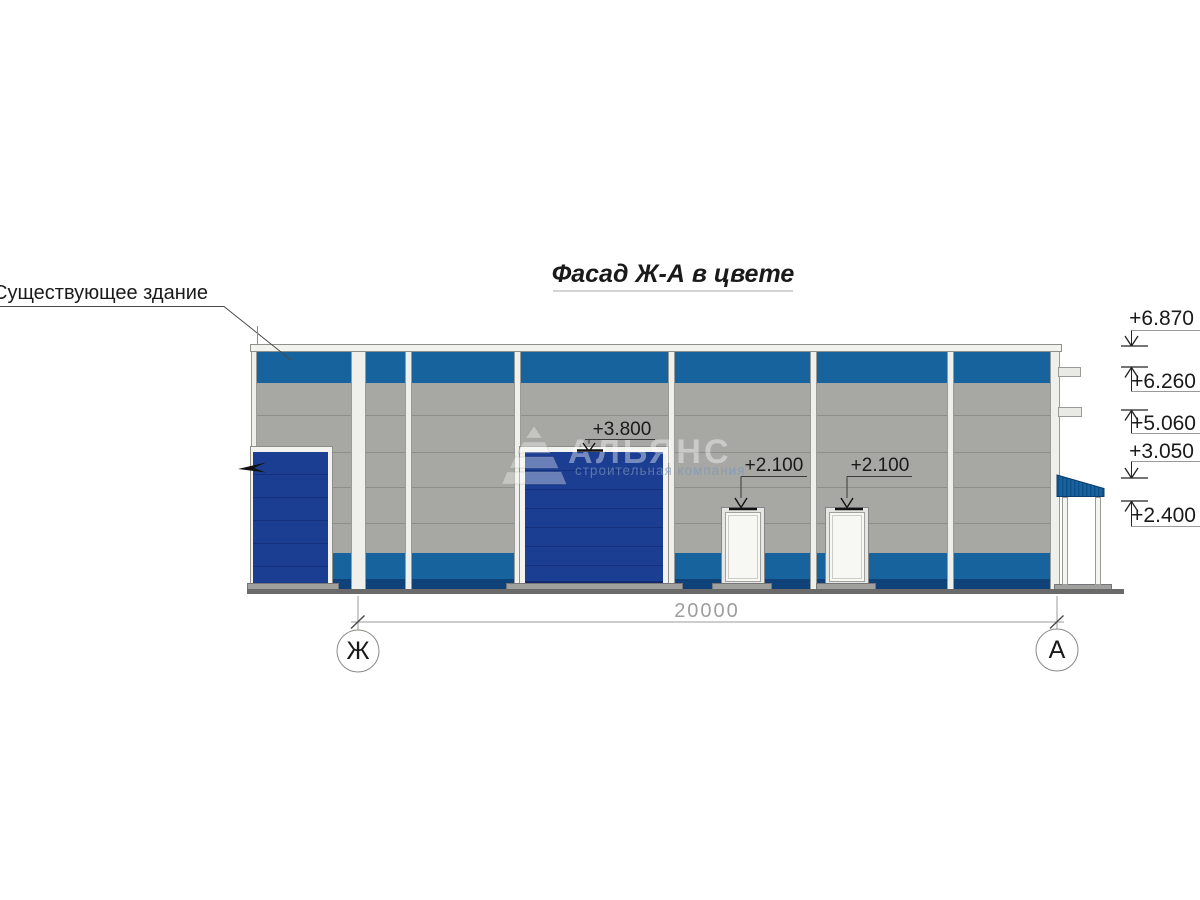 The height and width of the screenshot is (900, 1200). What do you see at coordinates (1065, 541) in the screenshot?
I see `canopy-post-left` at bounding box center [1065, 541].